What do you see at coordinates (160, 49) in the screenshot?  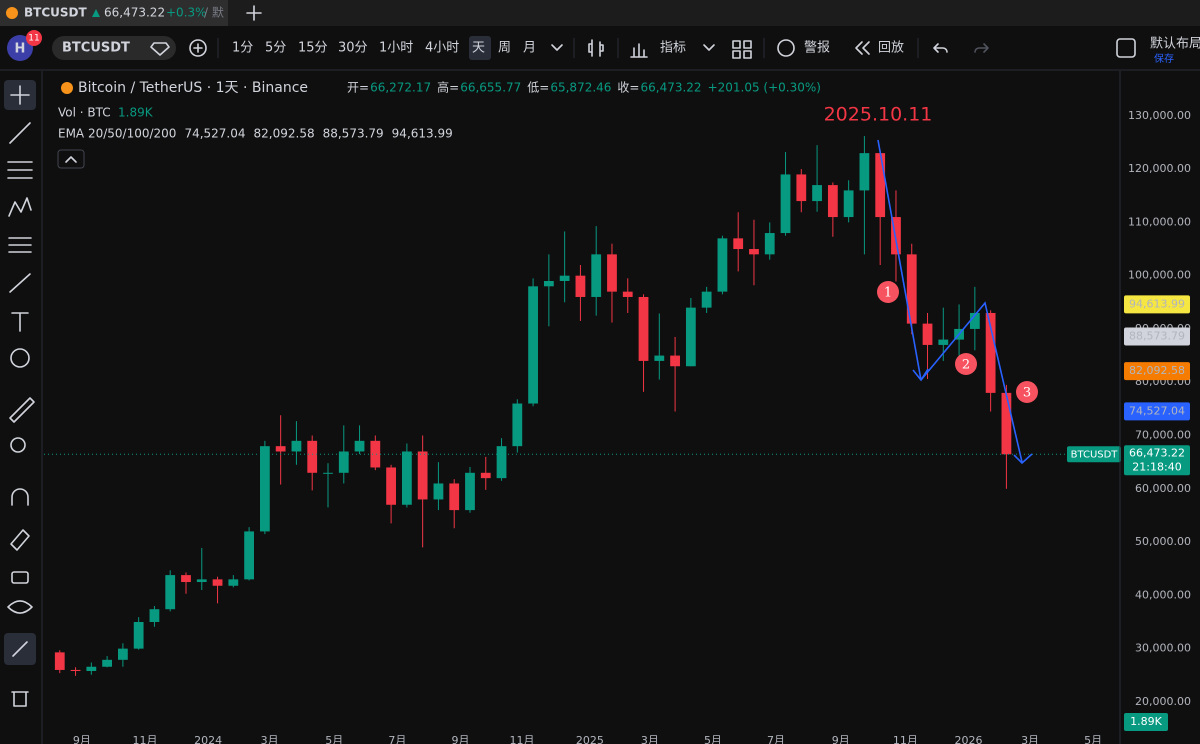 I see `diamond-icon` at bounding box center [160, 49].